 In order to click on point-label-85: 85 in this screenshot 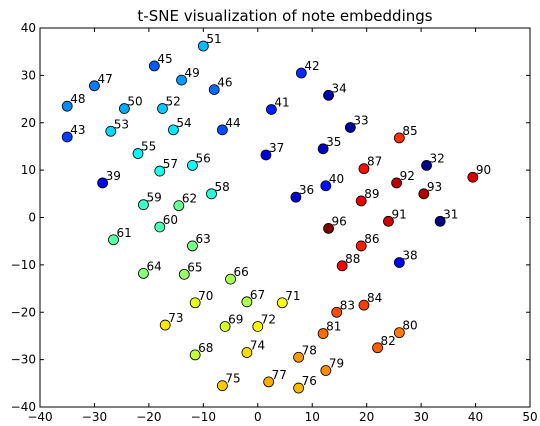, I will do `click(409, 131)`.